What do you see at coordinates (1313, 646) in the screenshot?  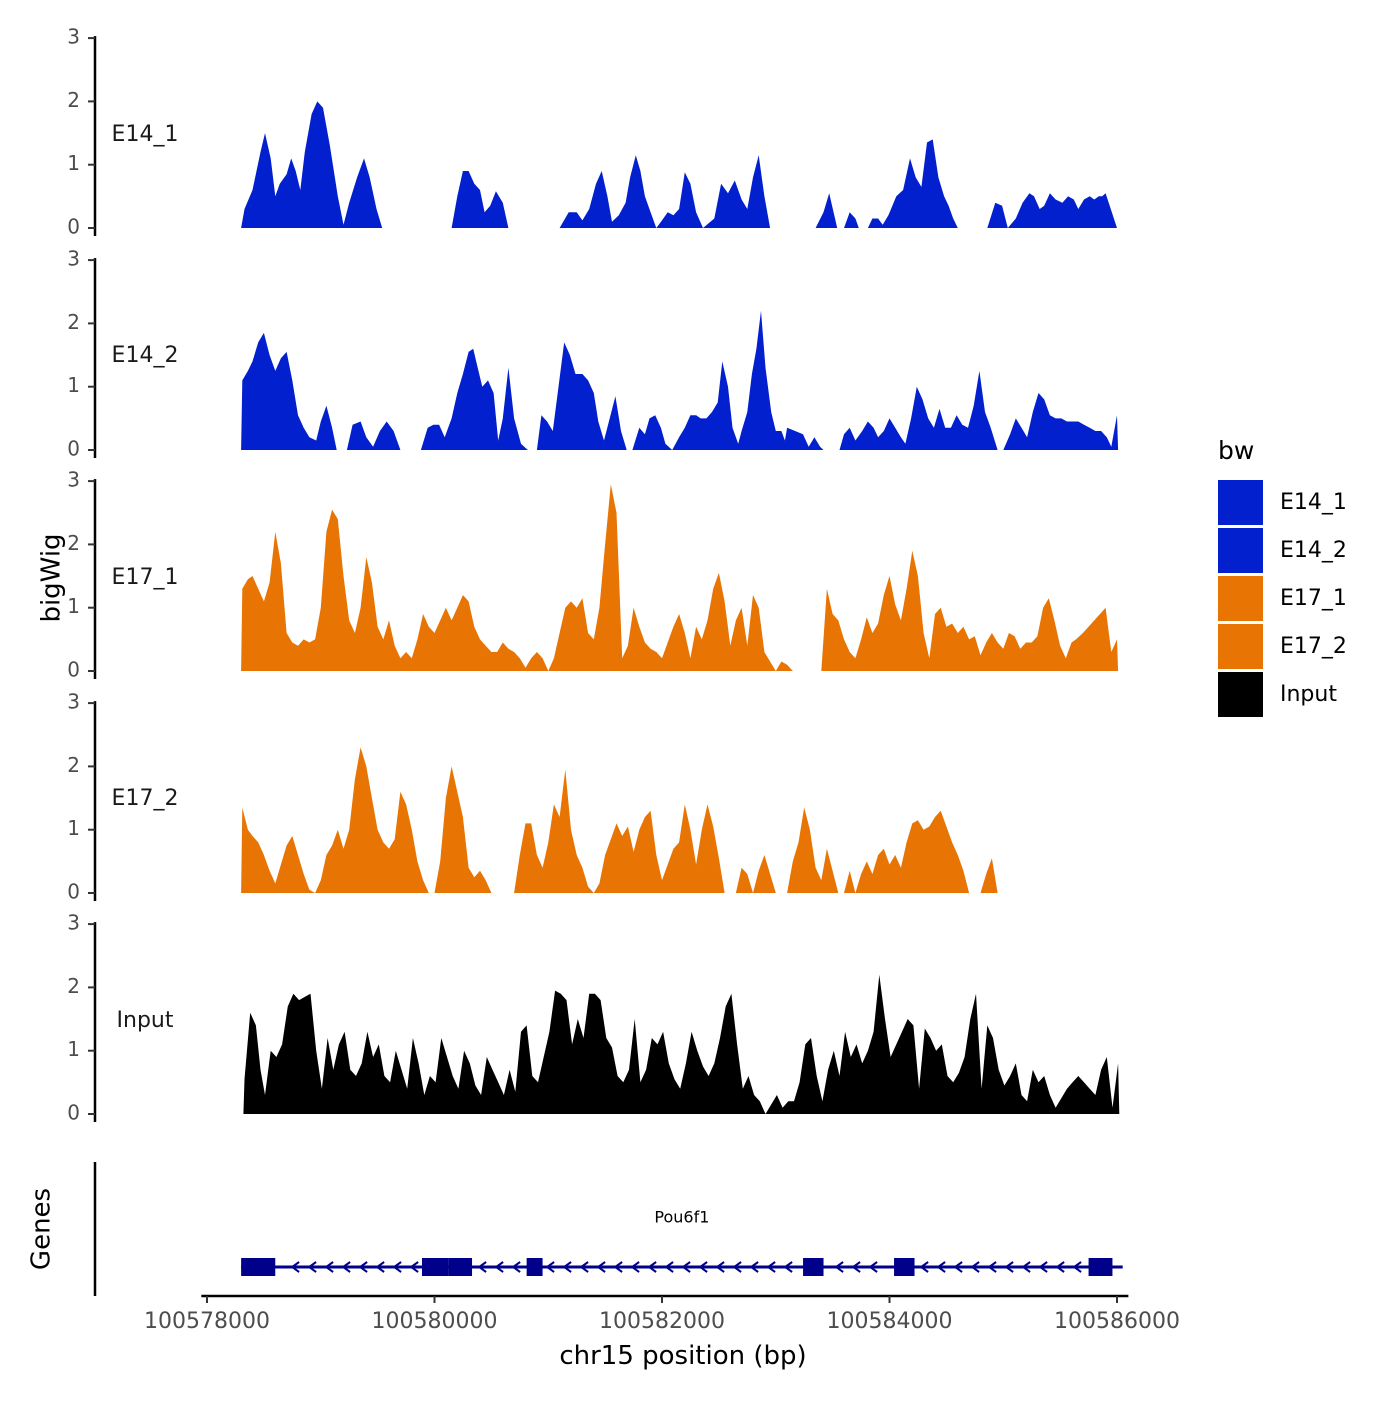 I see `legend-label: E17_2` at bounding box center [1313, 646].